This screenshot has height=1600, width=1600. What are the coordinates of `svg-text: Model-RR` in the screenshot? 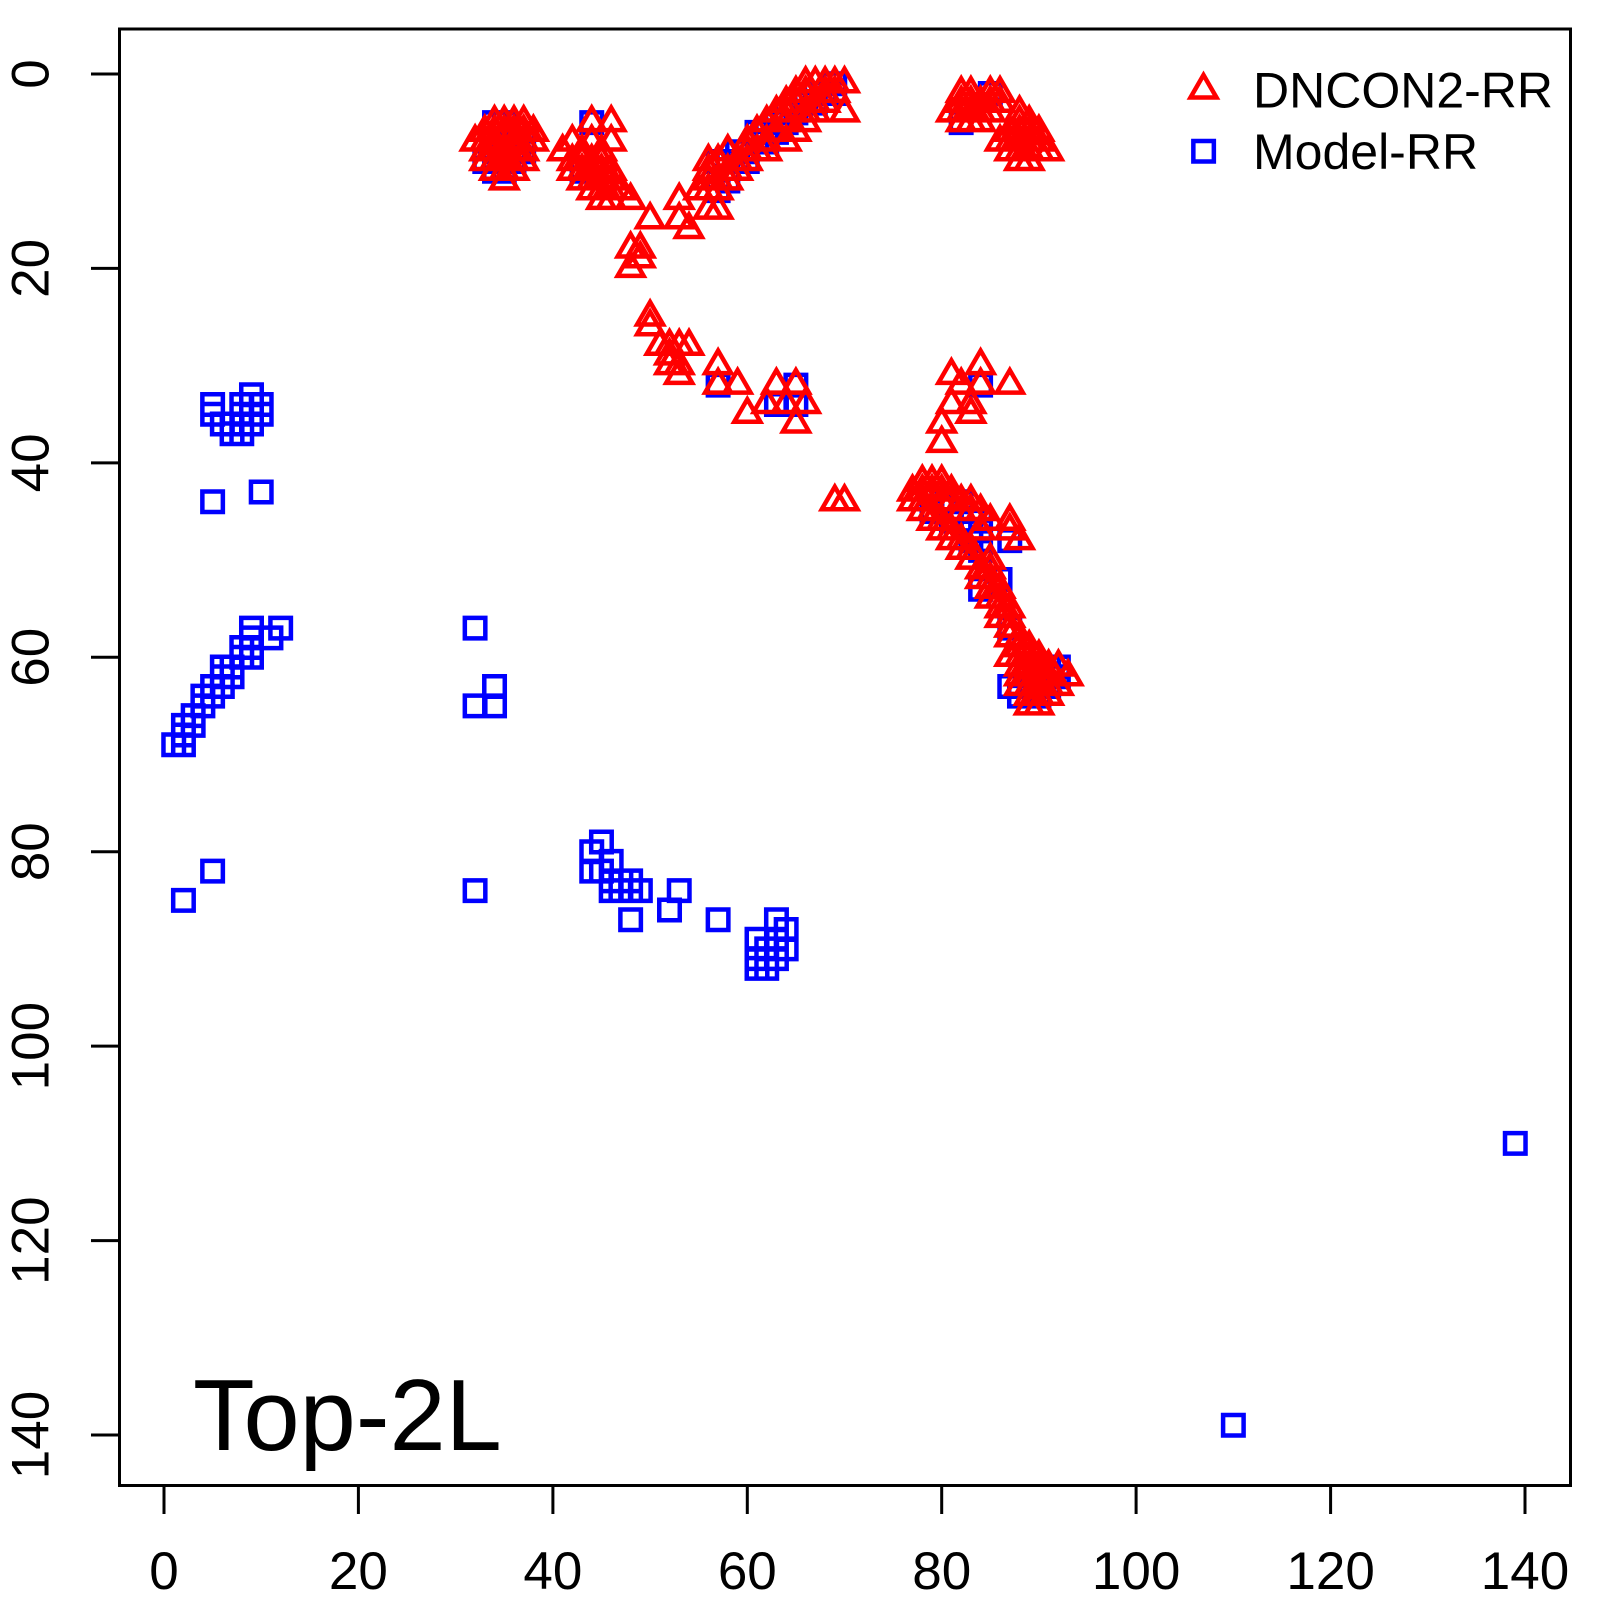 It's located at (1365, 152).